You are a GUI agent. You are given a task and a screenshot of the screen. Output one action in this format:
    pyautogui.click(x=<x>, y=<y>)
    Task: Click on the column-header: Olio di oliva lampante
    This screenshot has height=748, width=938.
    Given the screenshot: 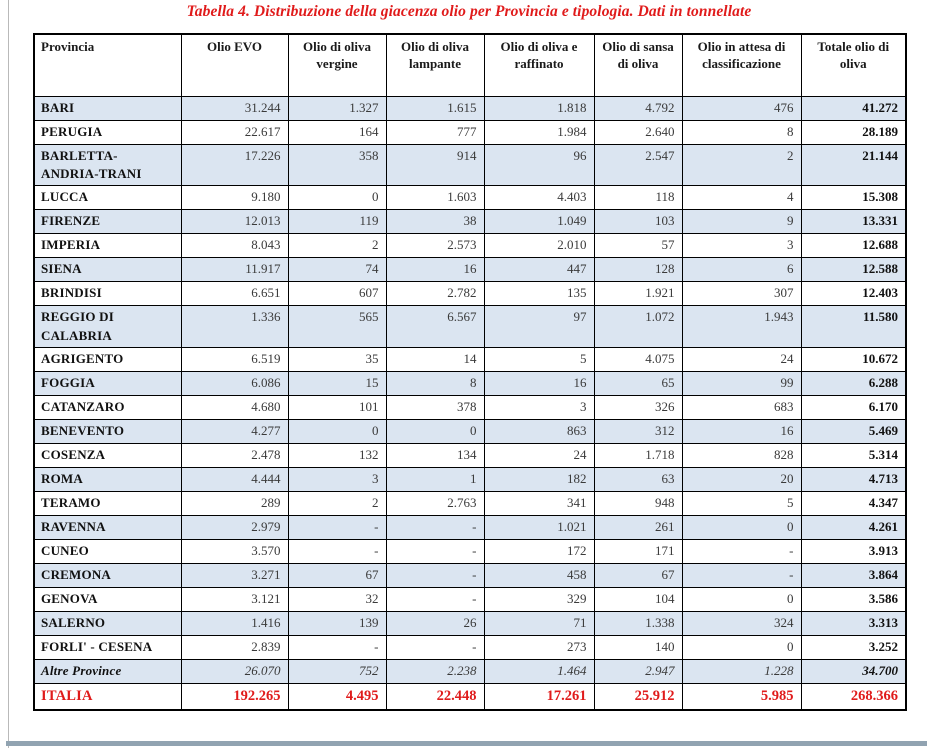 What is the action you would take?
    pyautogui.click(x=435, y=65)
    